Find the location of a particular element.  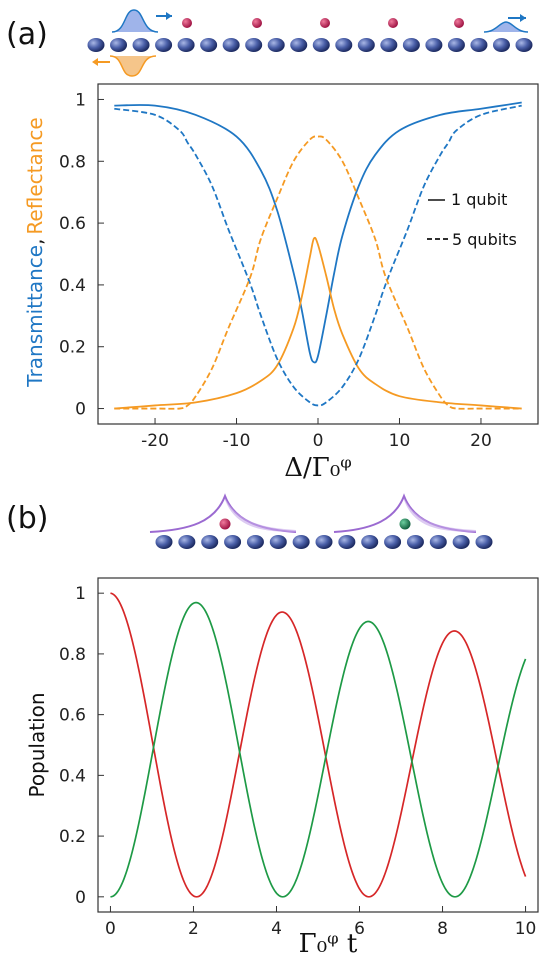

atom-chain-a is located at coordinates (310, 45).